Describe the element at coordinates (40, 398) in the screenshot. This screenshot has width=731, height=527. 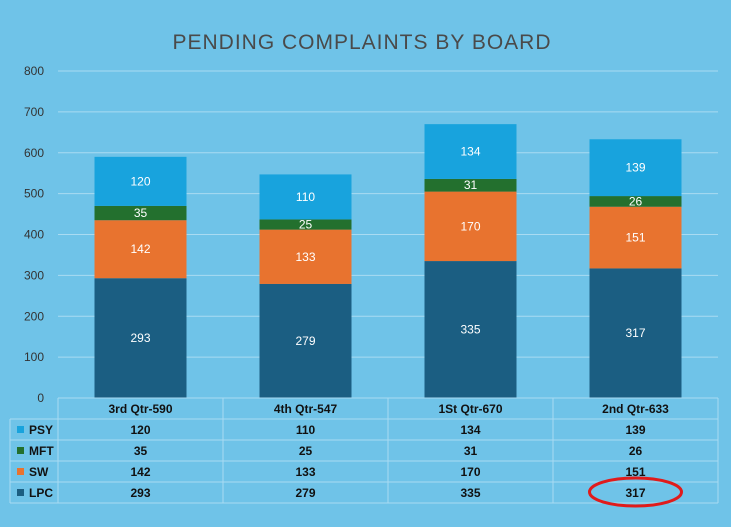
I see `y-tick-label: 0` at that location.